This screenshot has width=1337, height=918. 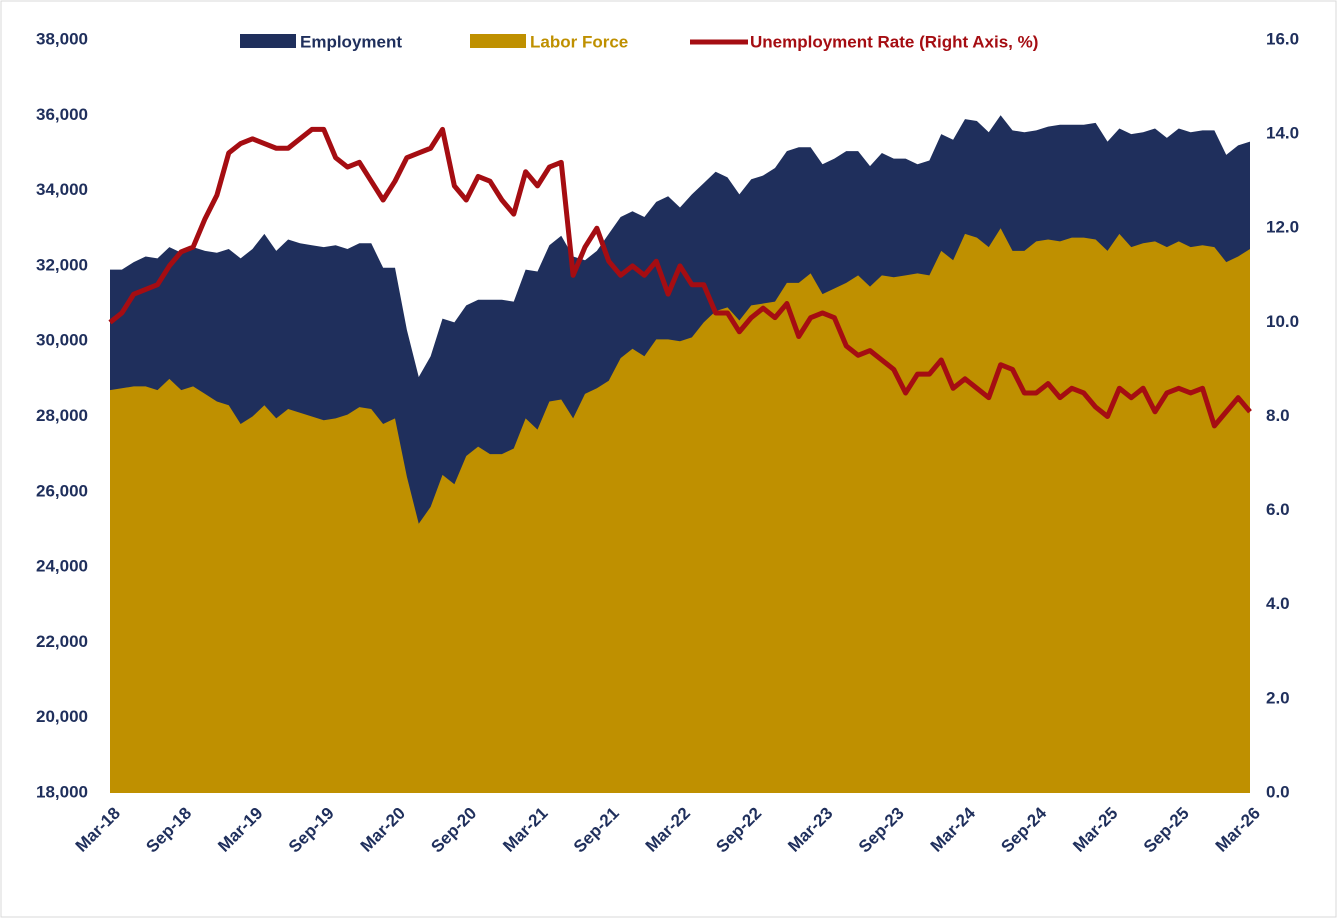 I want to click on y-tick-label: 36,000, so click(x=62, y=114).